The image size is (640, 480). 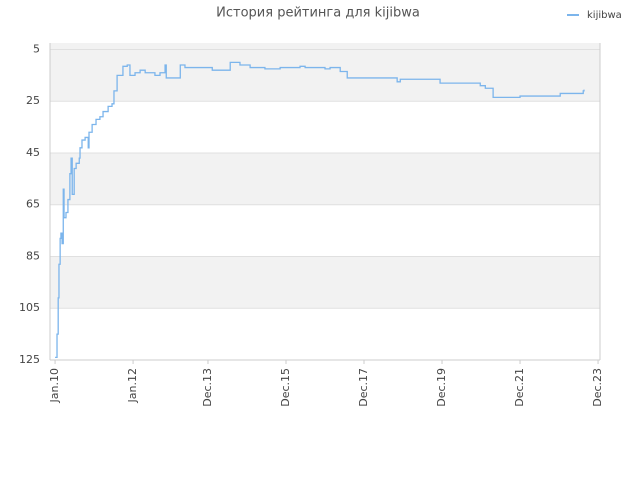 I want to click on y-tick-label: 25, so click(x=33, y=100).